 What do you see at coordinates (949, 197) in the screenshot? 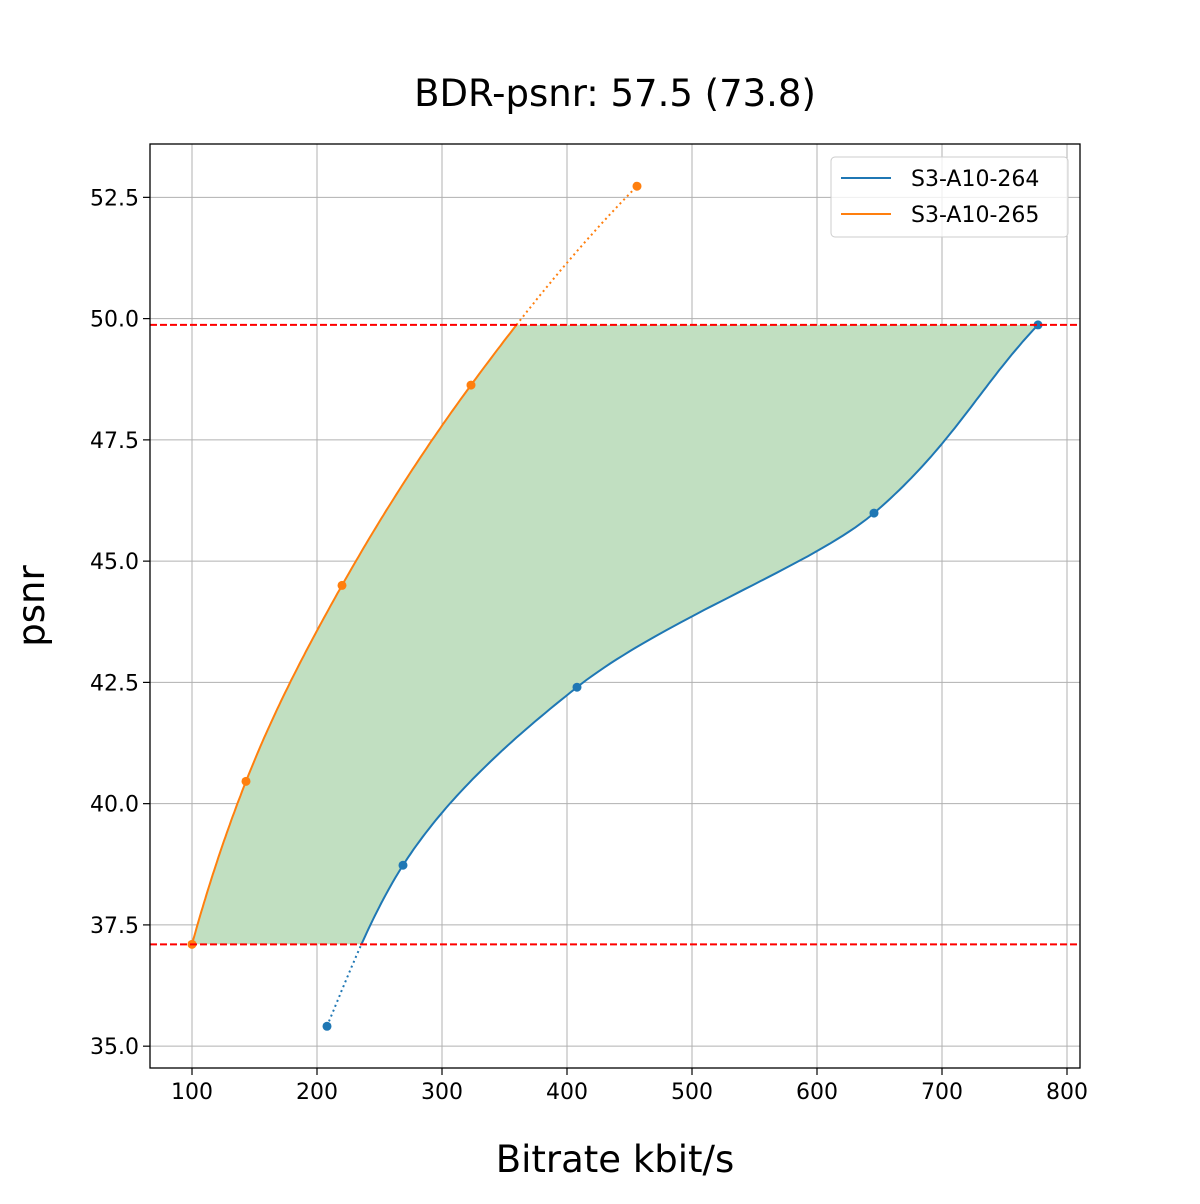
I see `legend: S3-A10-264 S3-A10-265` at bounding box center [949, 197].